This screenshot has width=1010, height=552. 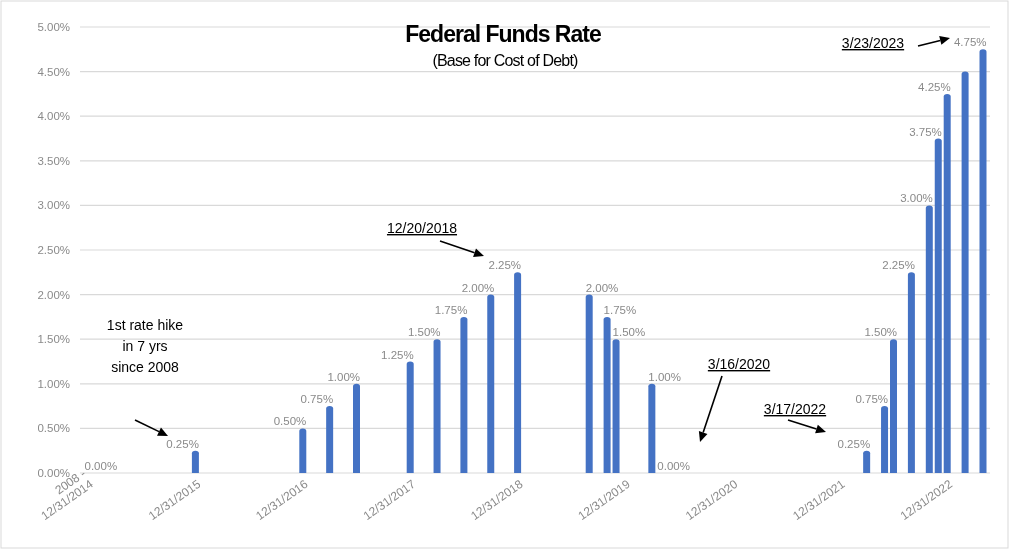 What do you see at coordinates (53, 339) in the screenshot?
I see `y-tick-label: 1.50%` at bounding box center [53, 339].